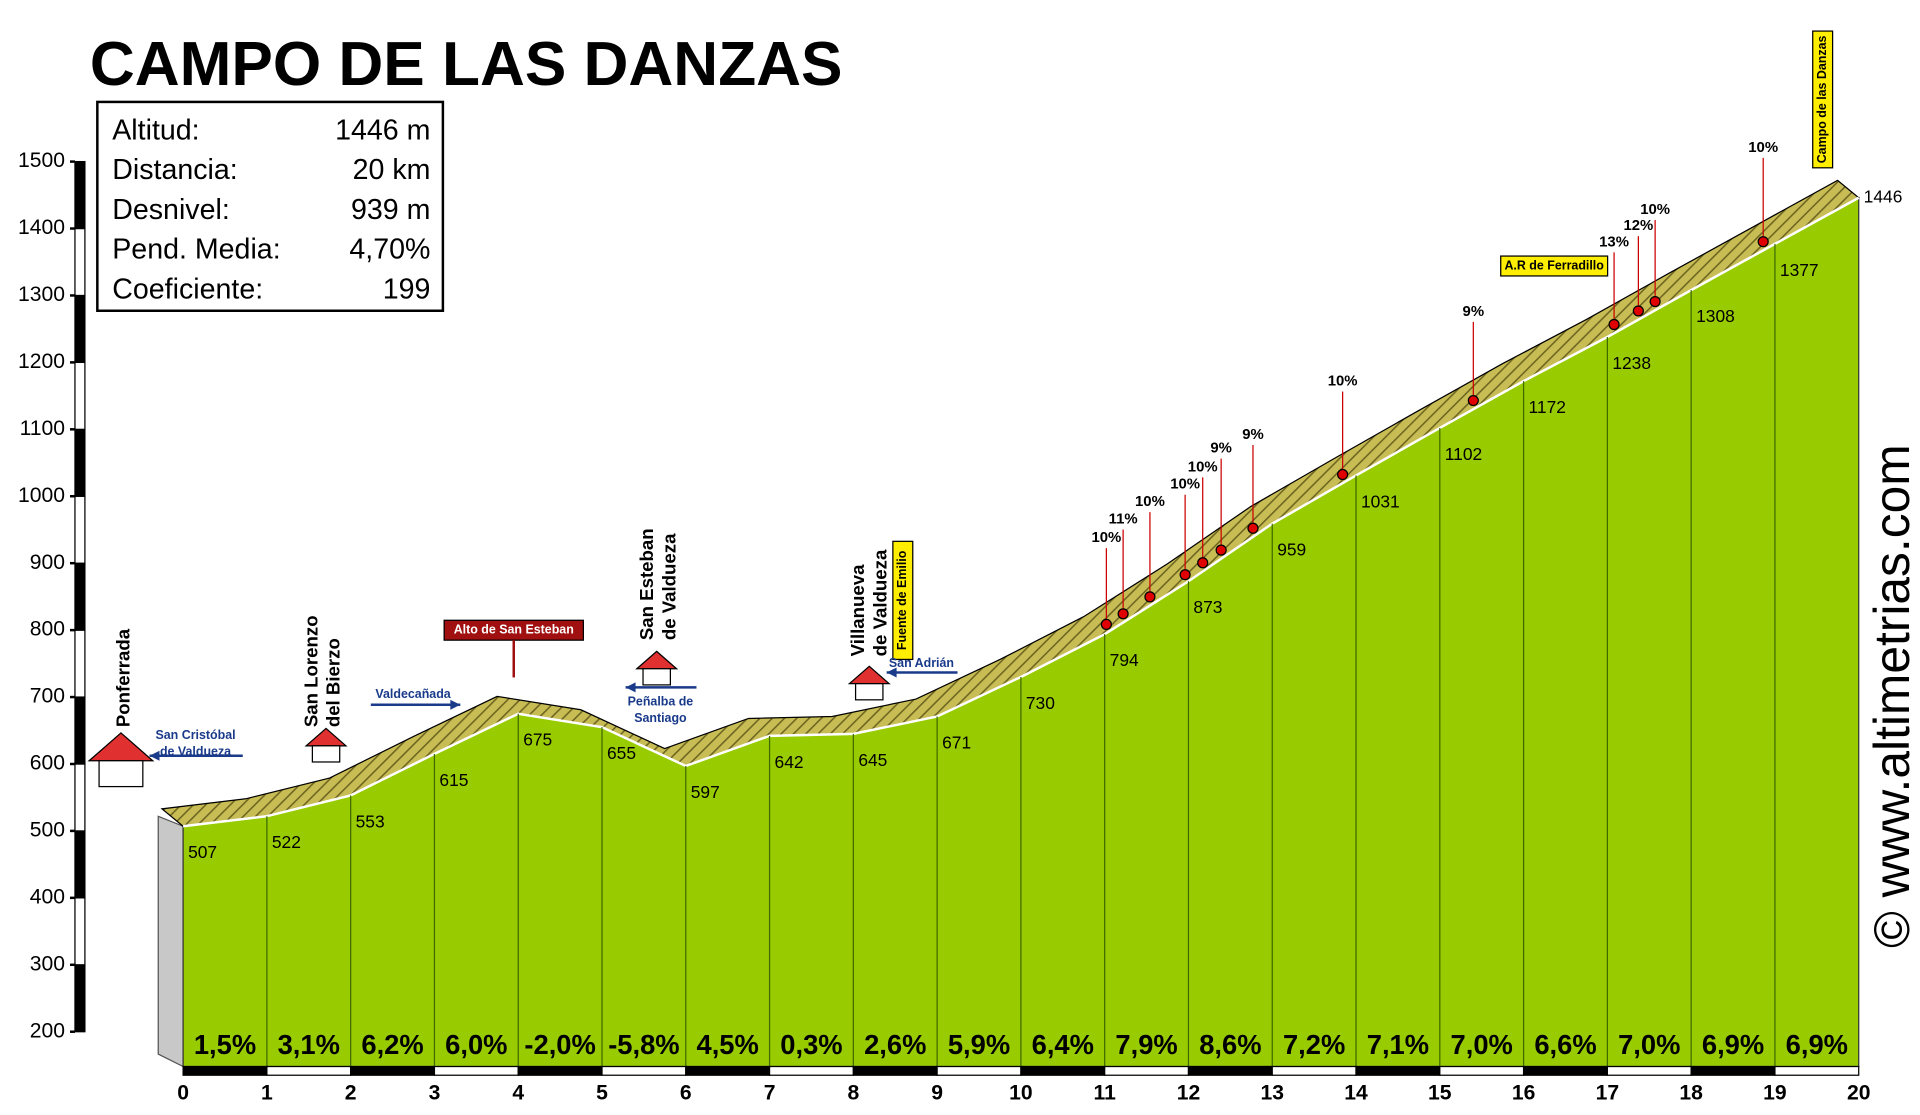 The image size is (1920, 1115). Describe the element at coordinates (47, 963) in the screenshot. I see `y-tick-label: 300` at that location.